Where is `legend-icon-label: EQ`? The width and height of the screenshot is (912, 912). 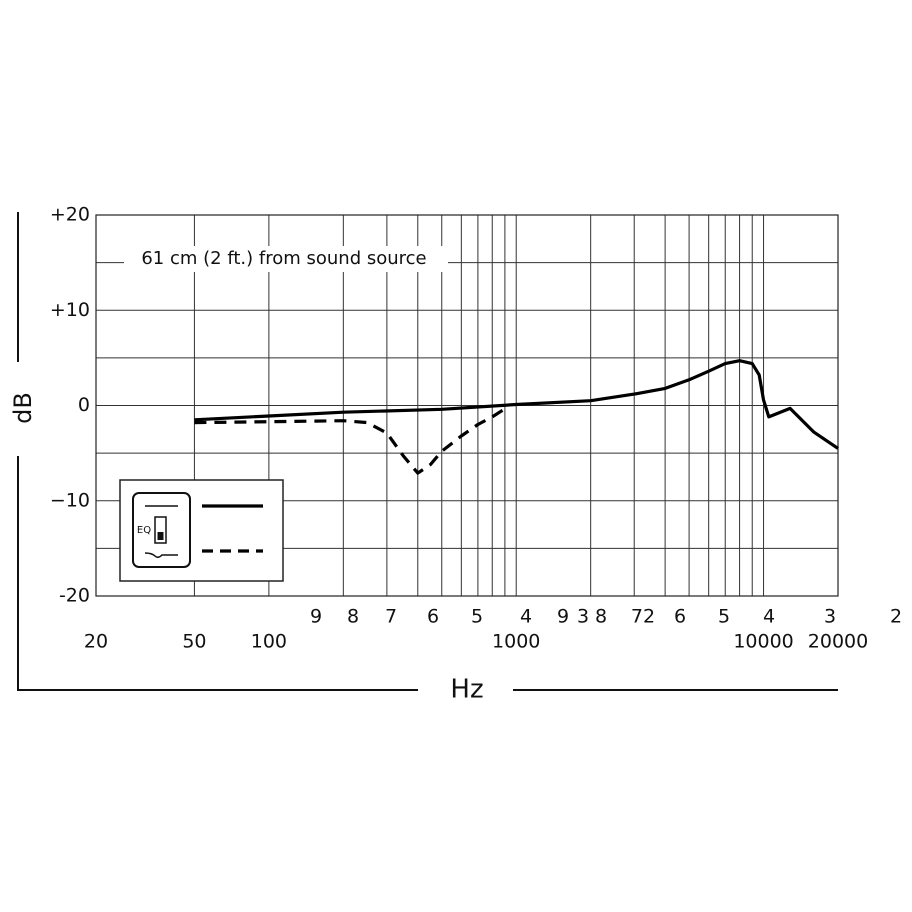
legend-icon-label: EQ is located at coordinates (144, 530).